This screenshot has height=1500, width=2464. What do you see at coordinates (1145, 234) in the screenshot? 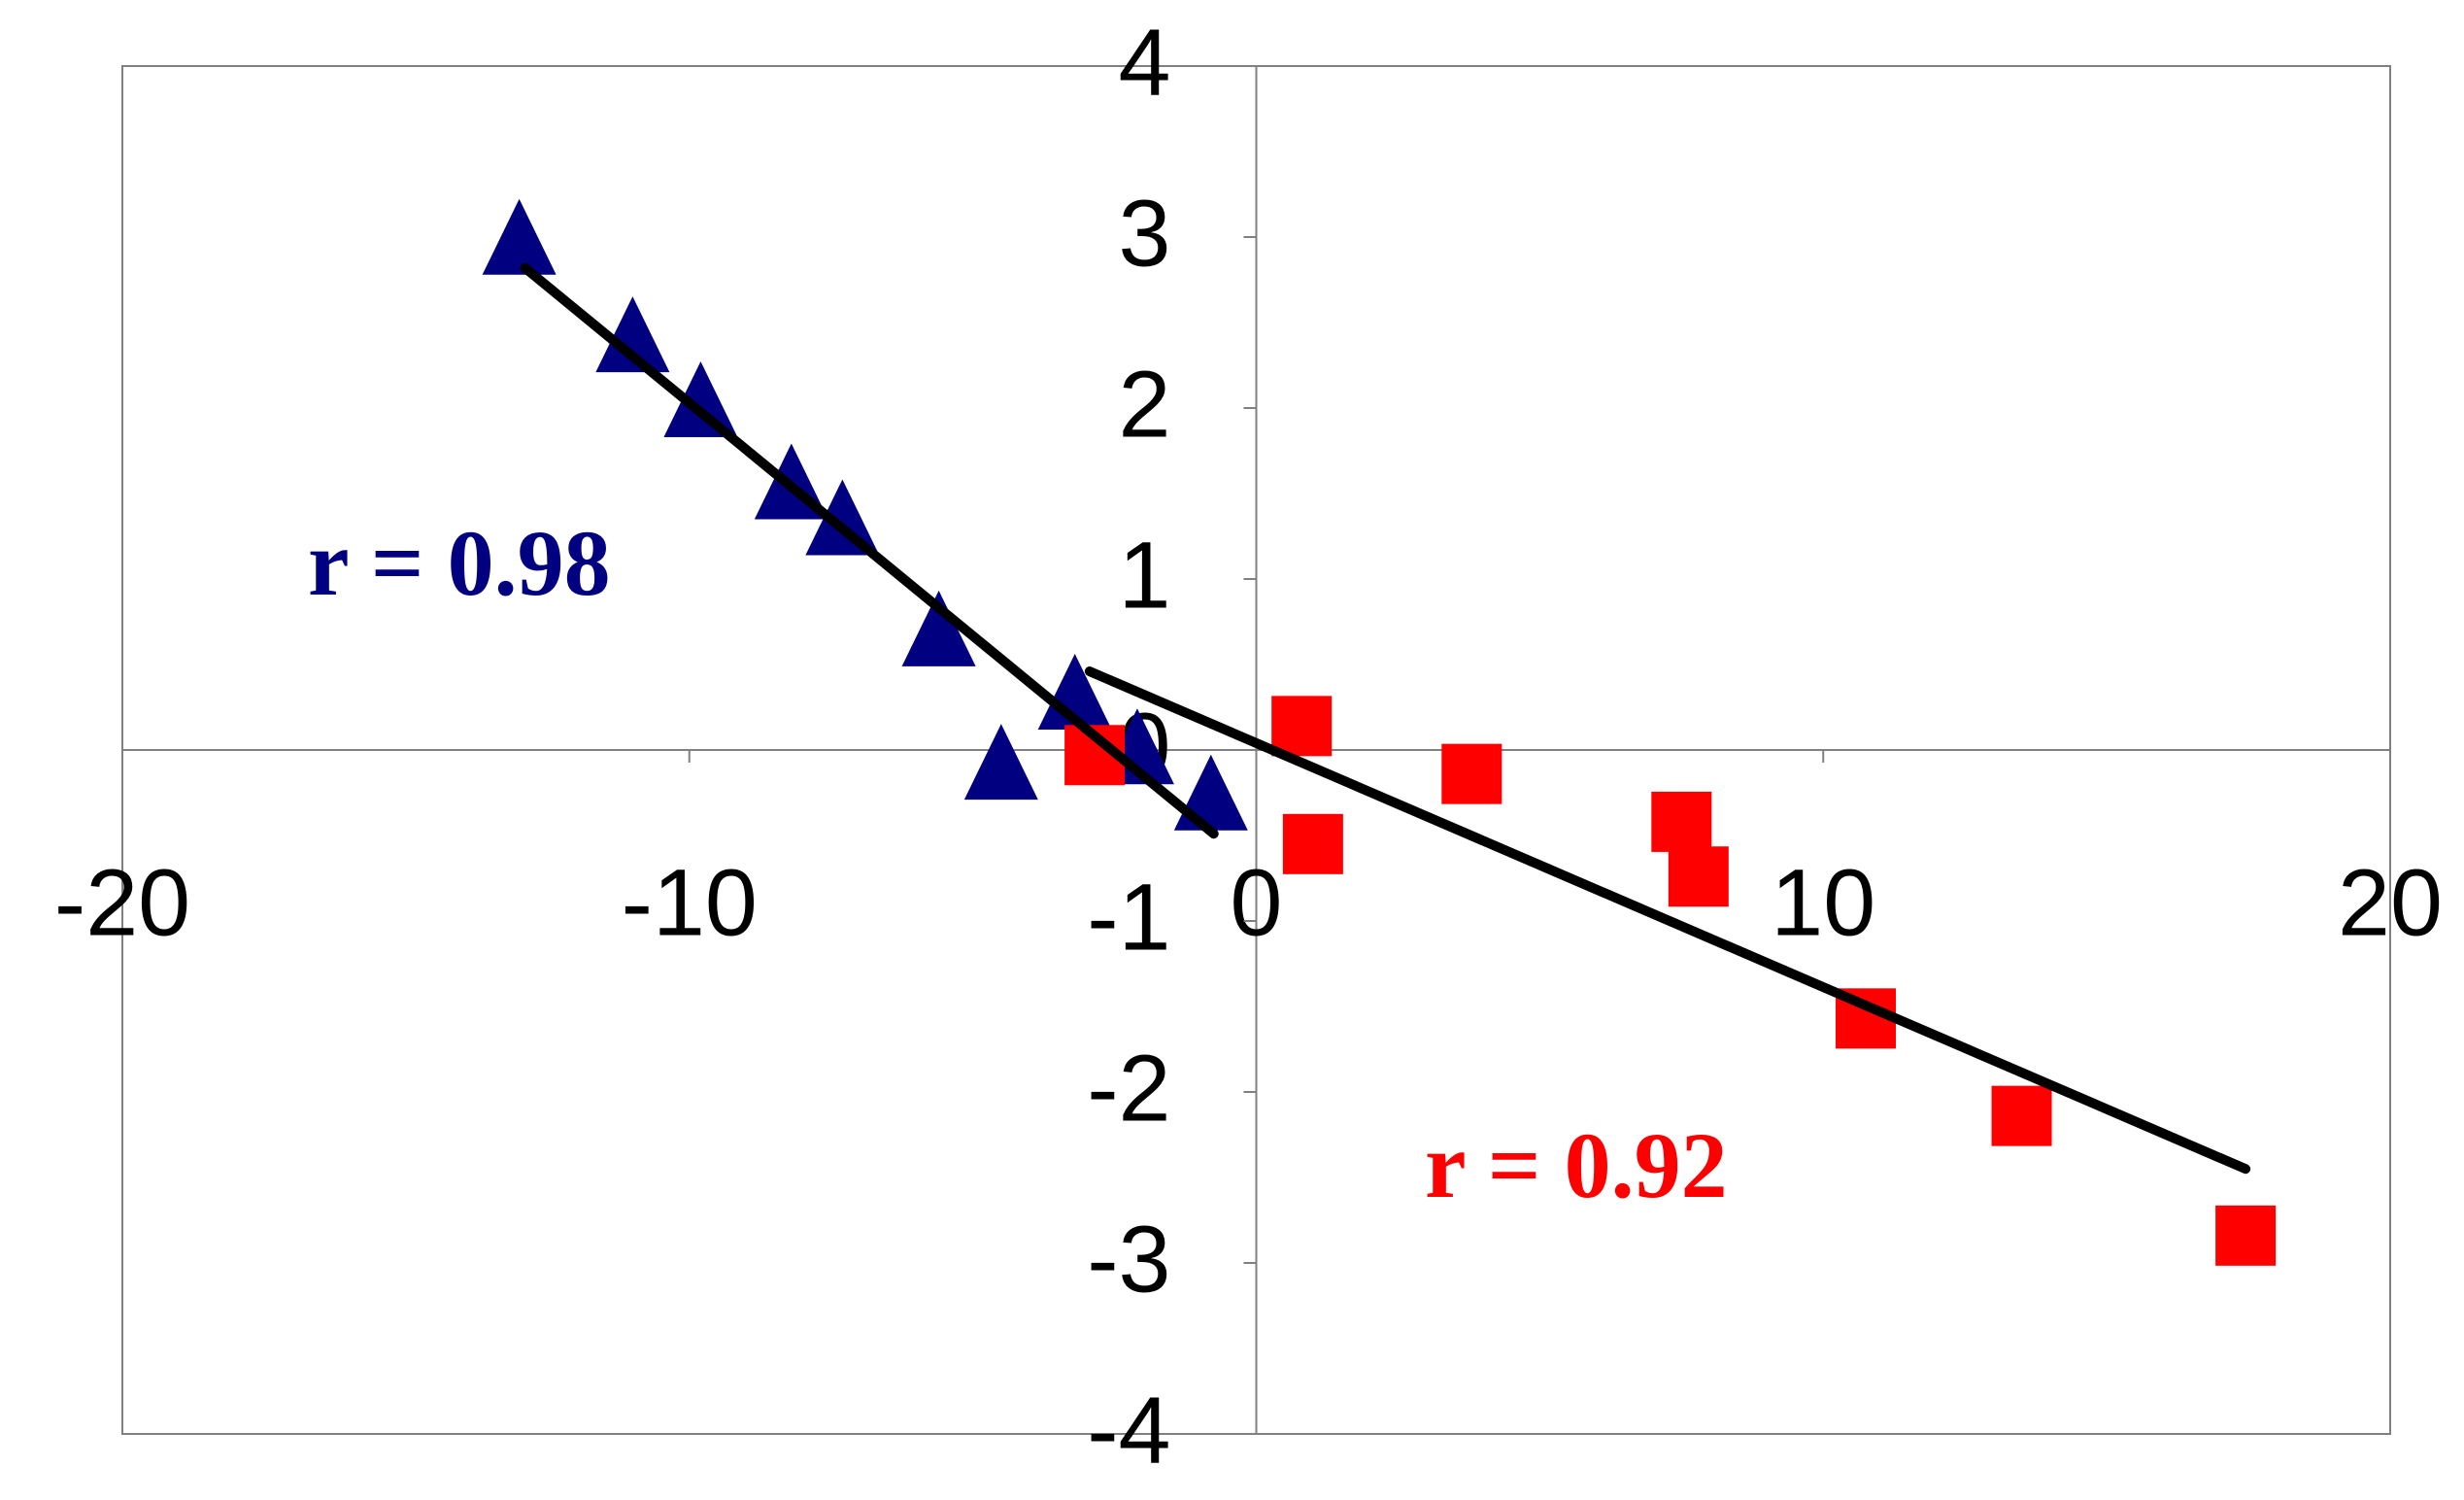
I see `y-tick-label: 3` at bounding box center [1145, 234].